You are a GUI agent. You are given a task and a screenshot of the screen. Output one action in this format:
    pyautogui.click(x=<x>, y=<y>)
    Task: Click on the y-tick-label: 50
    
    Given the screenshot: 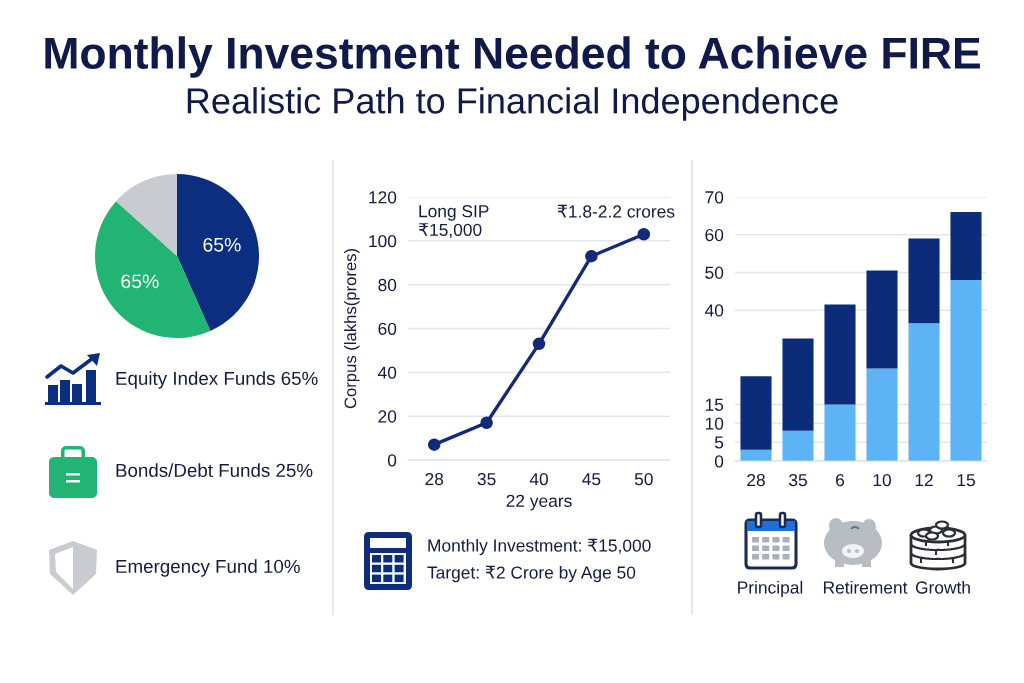 What is the action you would take?
    pyautogui.click(x=714, y=272)
    